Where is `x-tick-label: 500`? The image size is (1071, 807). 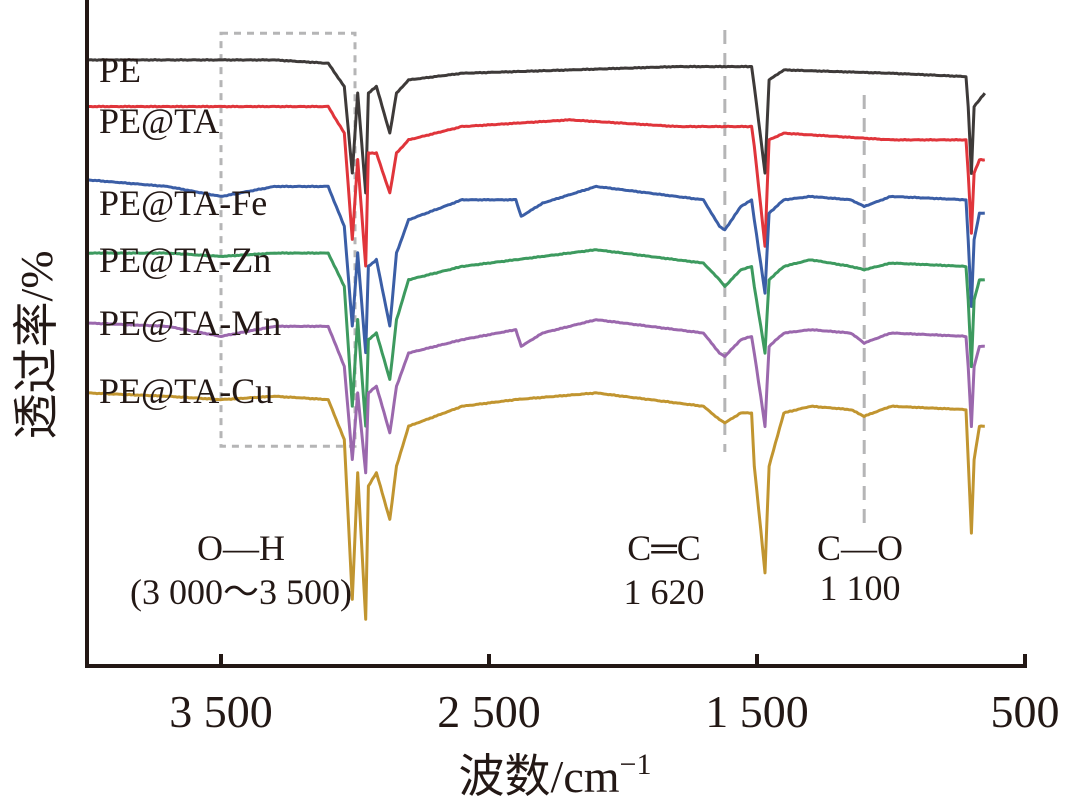
x-tick-label: 500 is located at coordinates (1025, 711).